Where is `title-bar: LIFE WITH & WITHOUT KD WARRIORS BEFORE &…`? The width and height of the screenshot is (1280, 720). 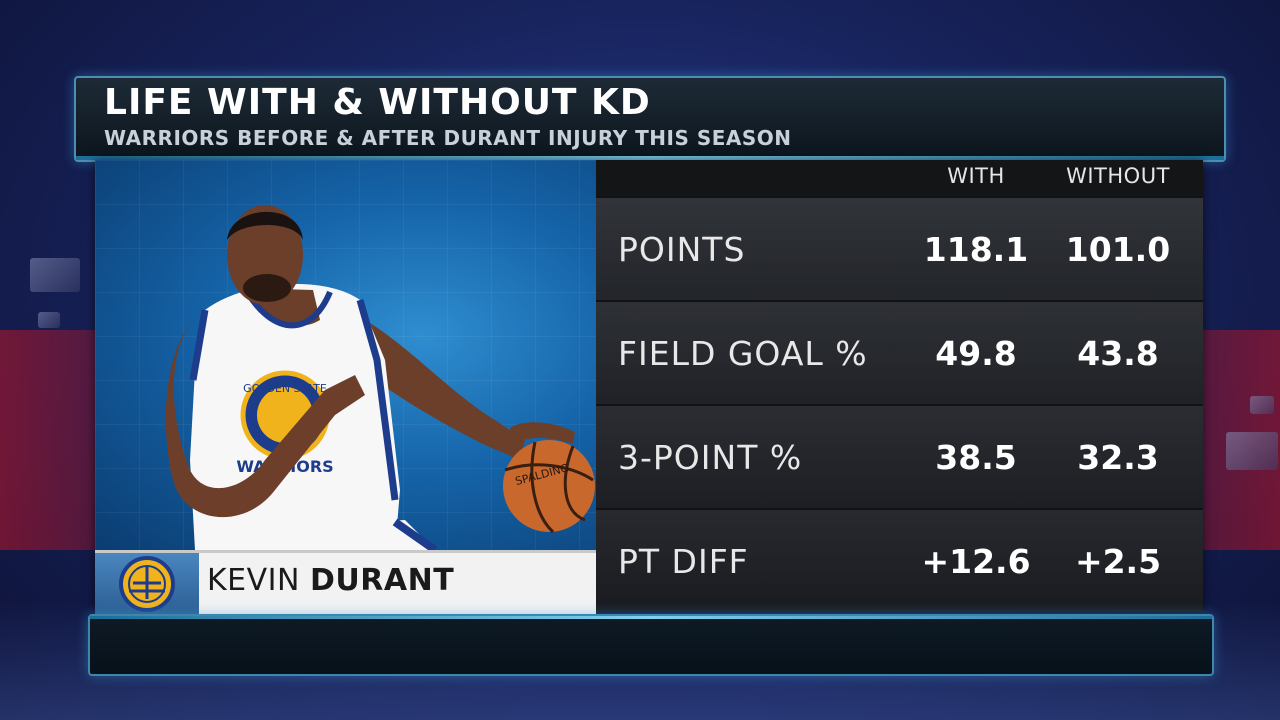
title-bar: LIFE WITH & WITHOUT KD WARRIORS BEFORE &… is located at coordinates (650, 119).